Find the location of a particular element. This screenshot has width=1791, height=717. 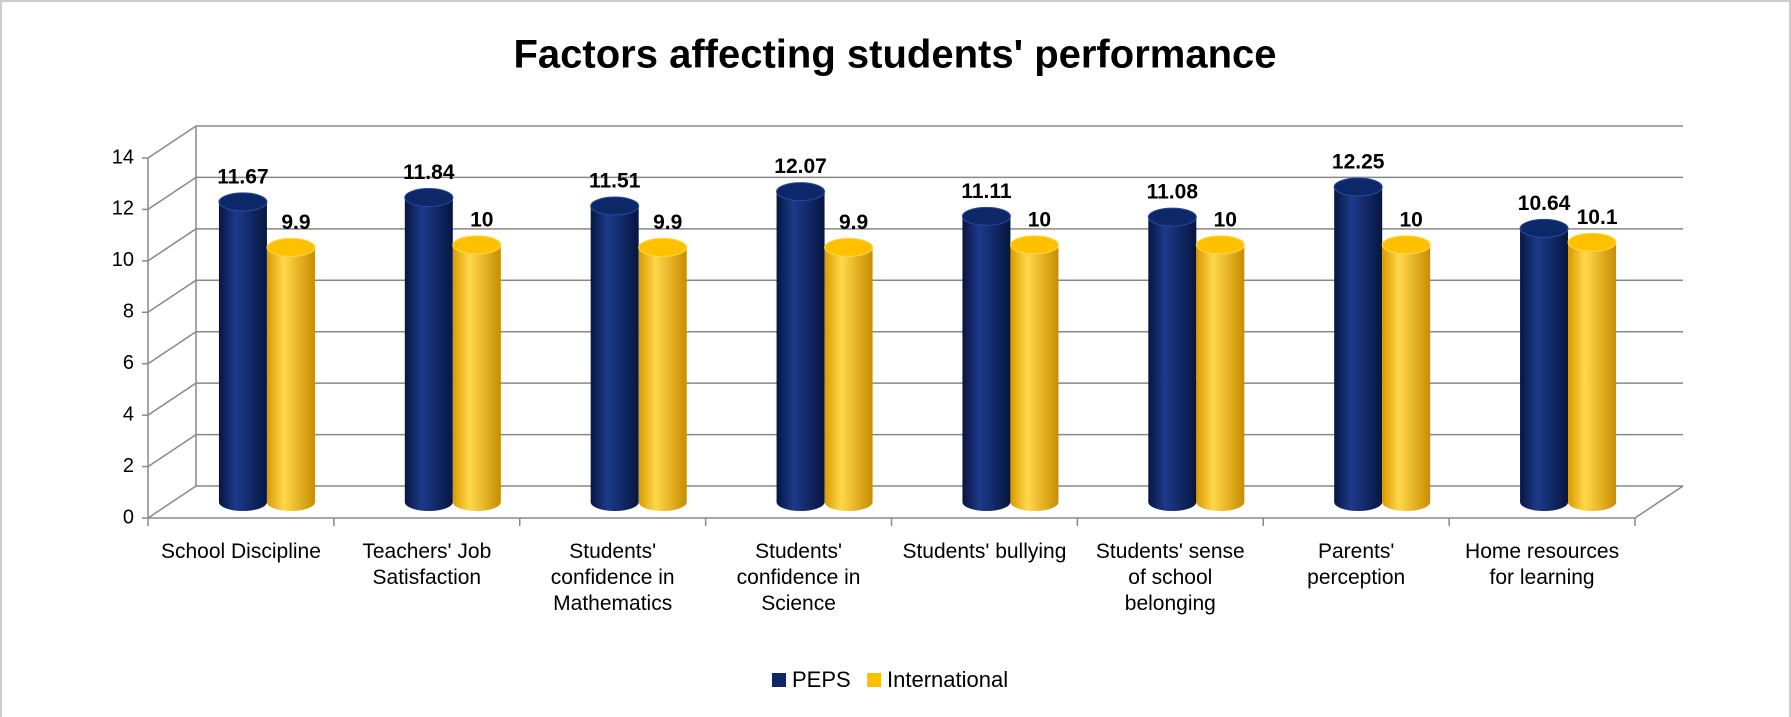

x-tick-label: Teachers' Job Satisfaction is located at coordinates (427, 564).